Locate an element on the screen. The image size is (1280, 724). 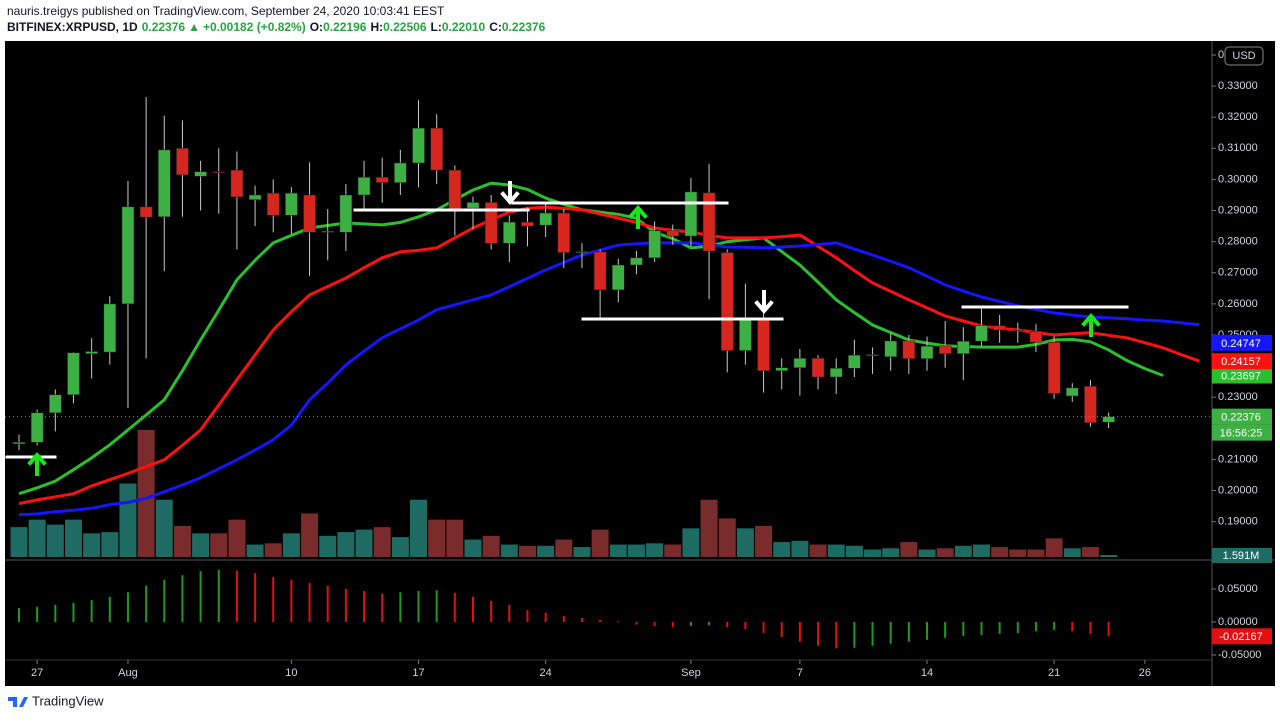
change: +0.00182 (+0.82%) is located at coordinates (254, 27).